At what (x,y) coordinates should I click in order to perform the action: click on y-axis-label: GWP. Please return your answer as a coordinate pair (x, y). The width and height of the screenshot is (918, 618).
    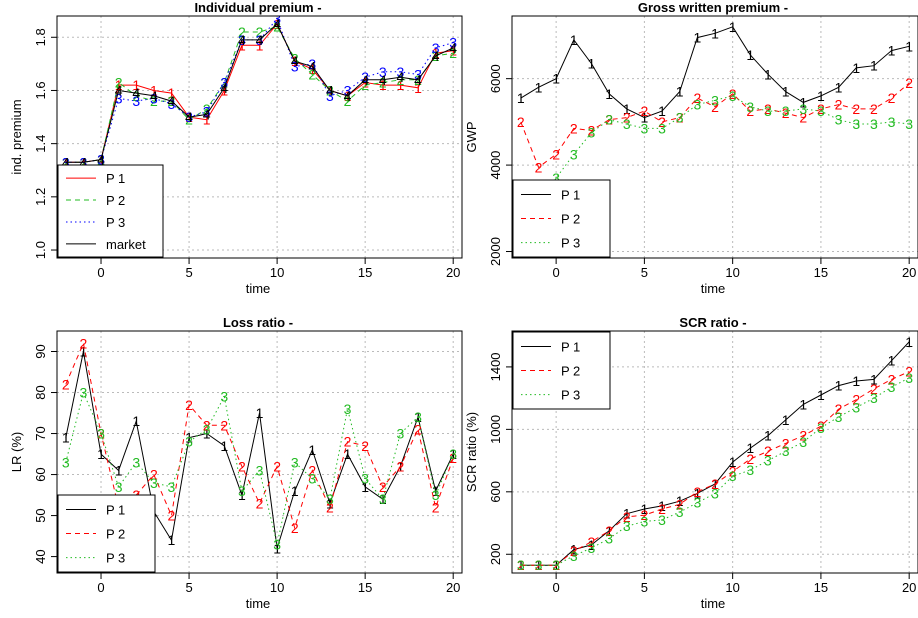
    Looking at the image, I should click on (471, 136).